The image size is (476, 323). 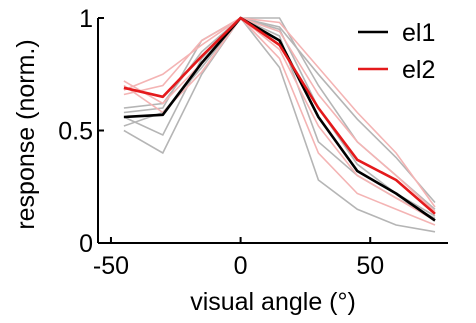 What do you see at coordinates (86, 19) in the screenshot?
I see `y-tick-label: 1` at bounding box center [86, 19].